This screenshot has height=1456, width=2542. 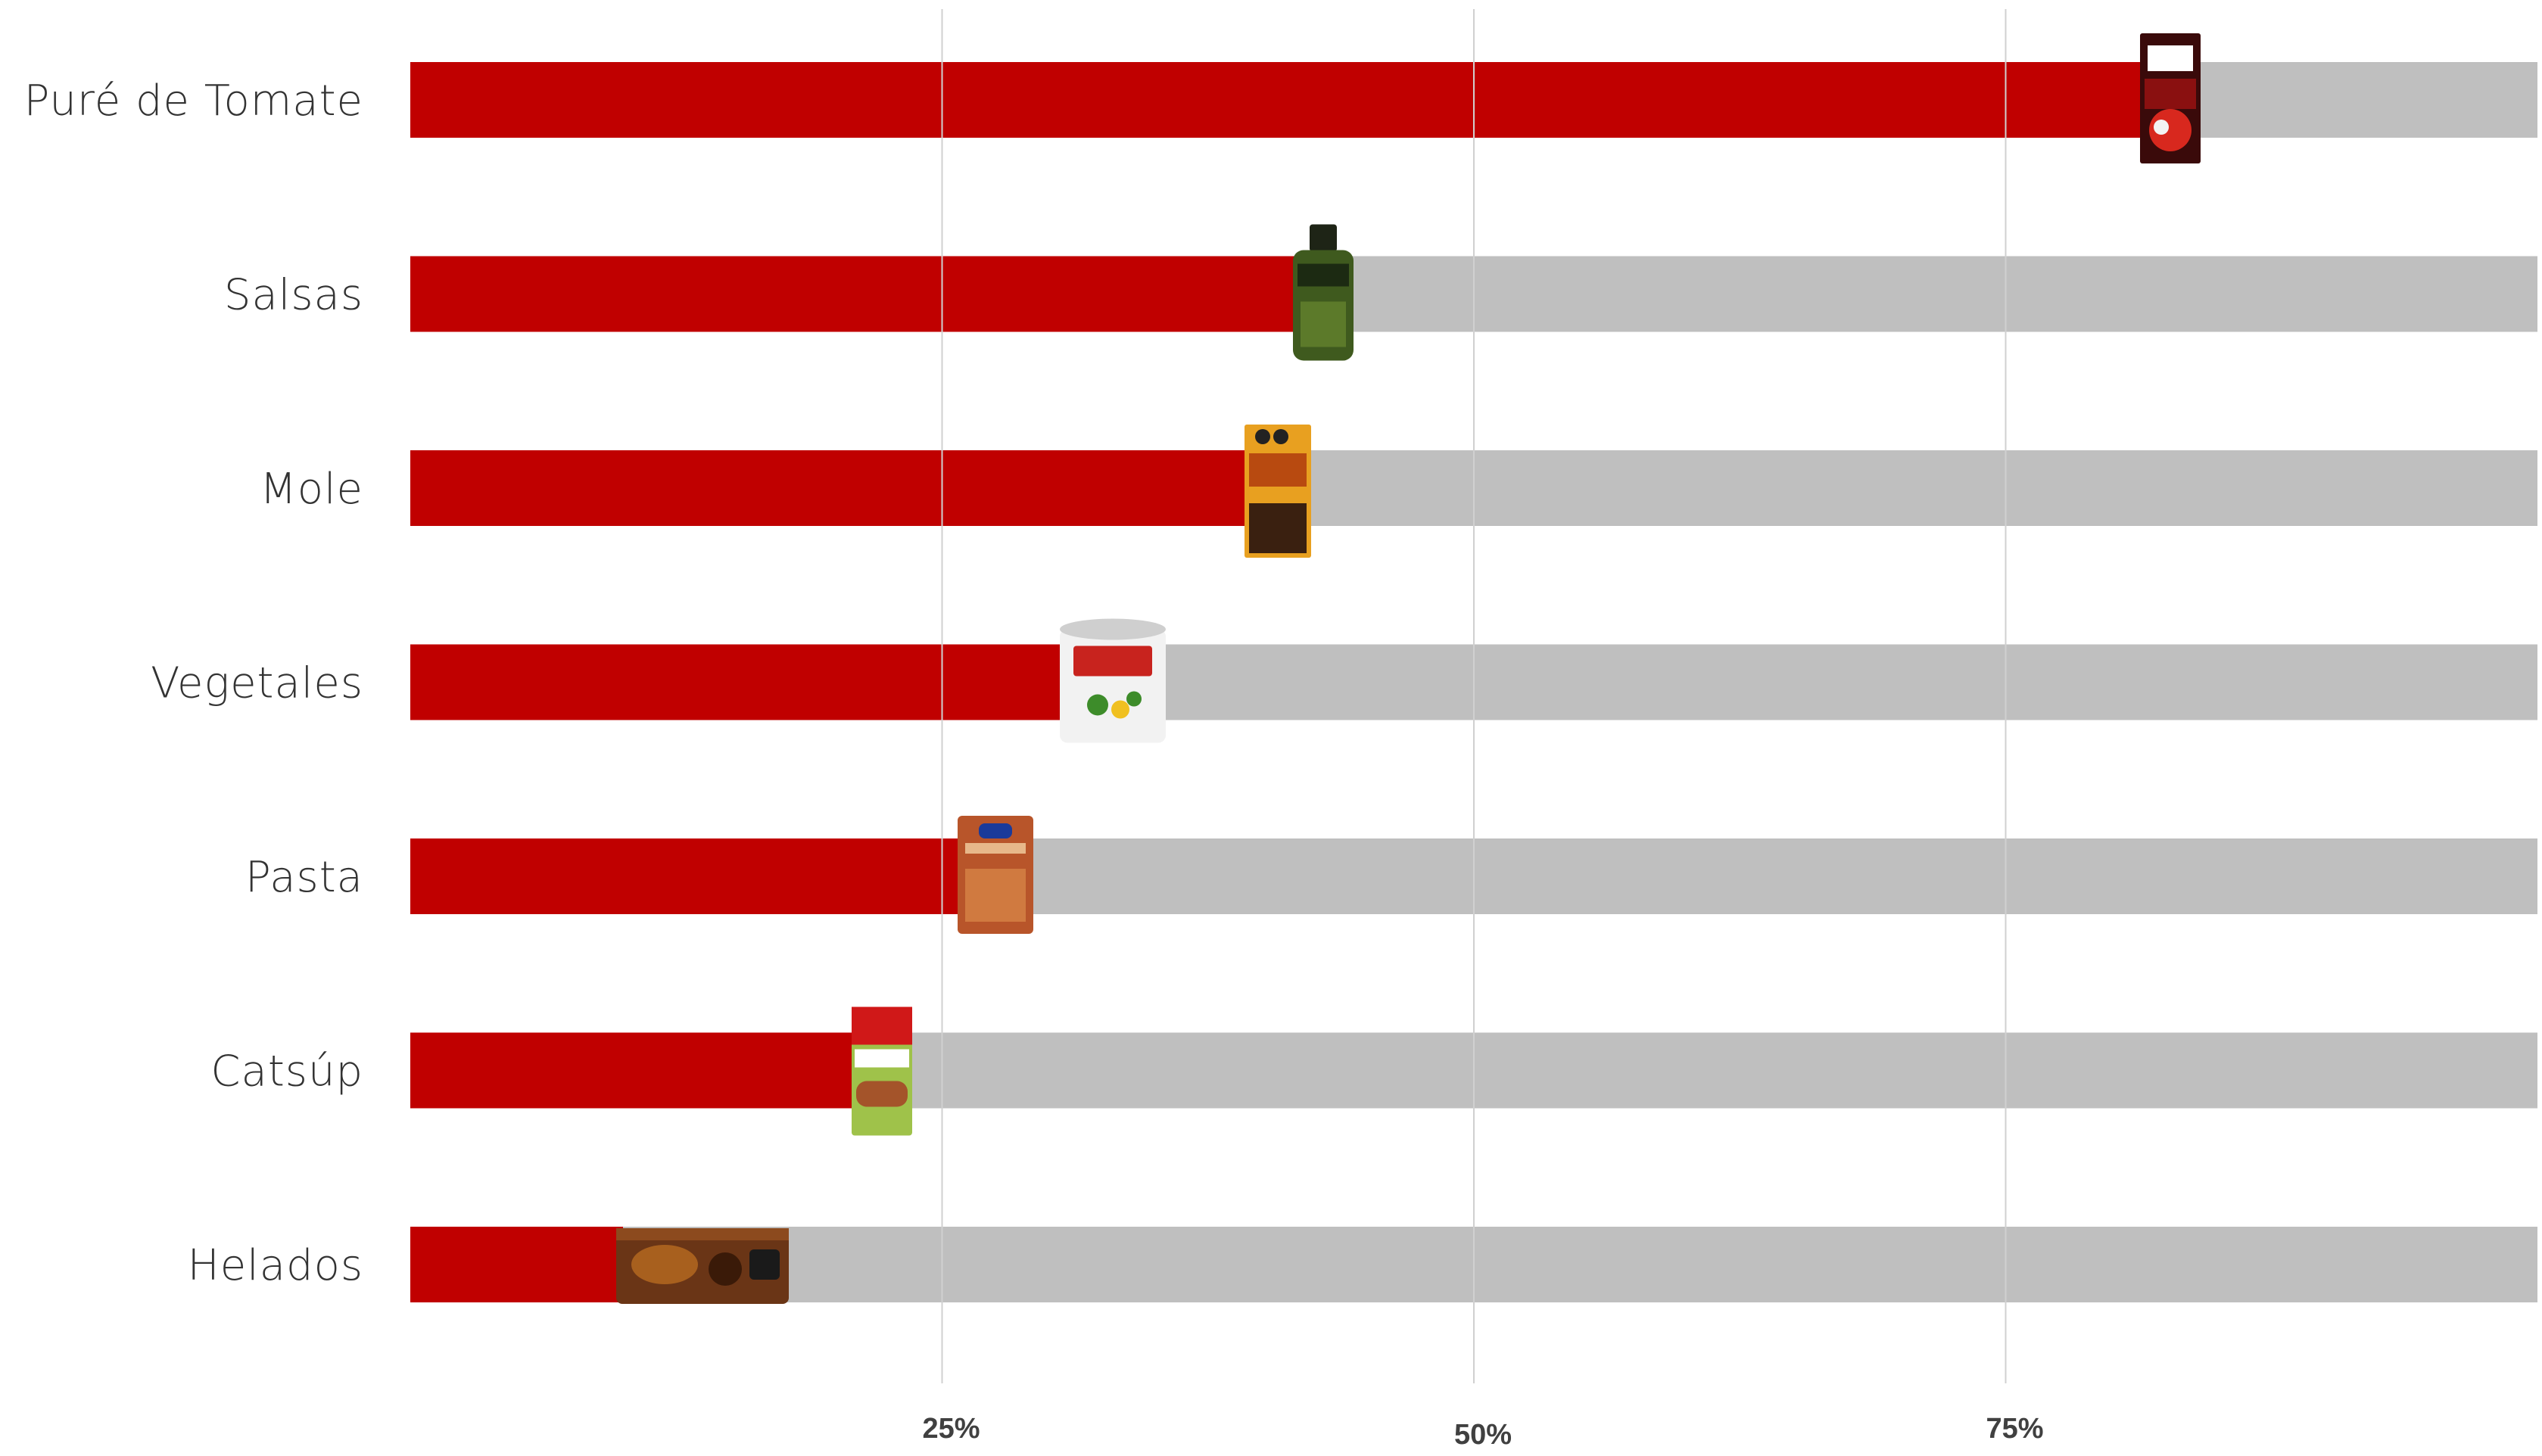 I want to click on x-tick-label: 25%, so click(x=951, y=1429).